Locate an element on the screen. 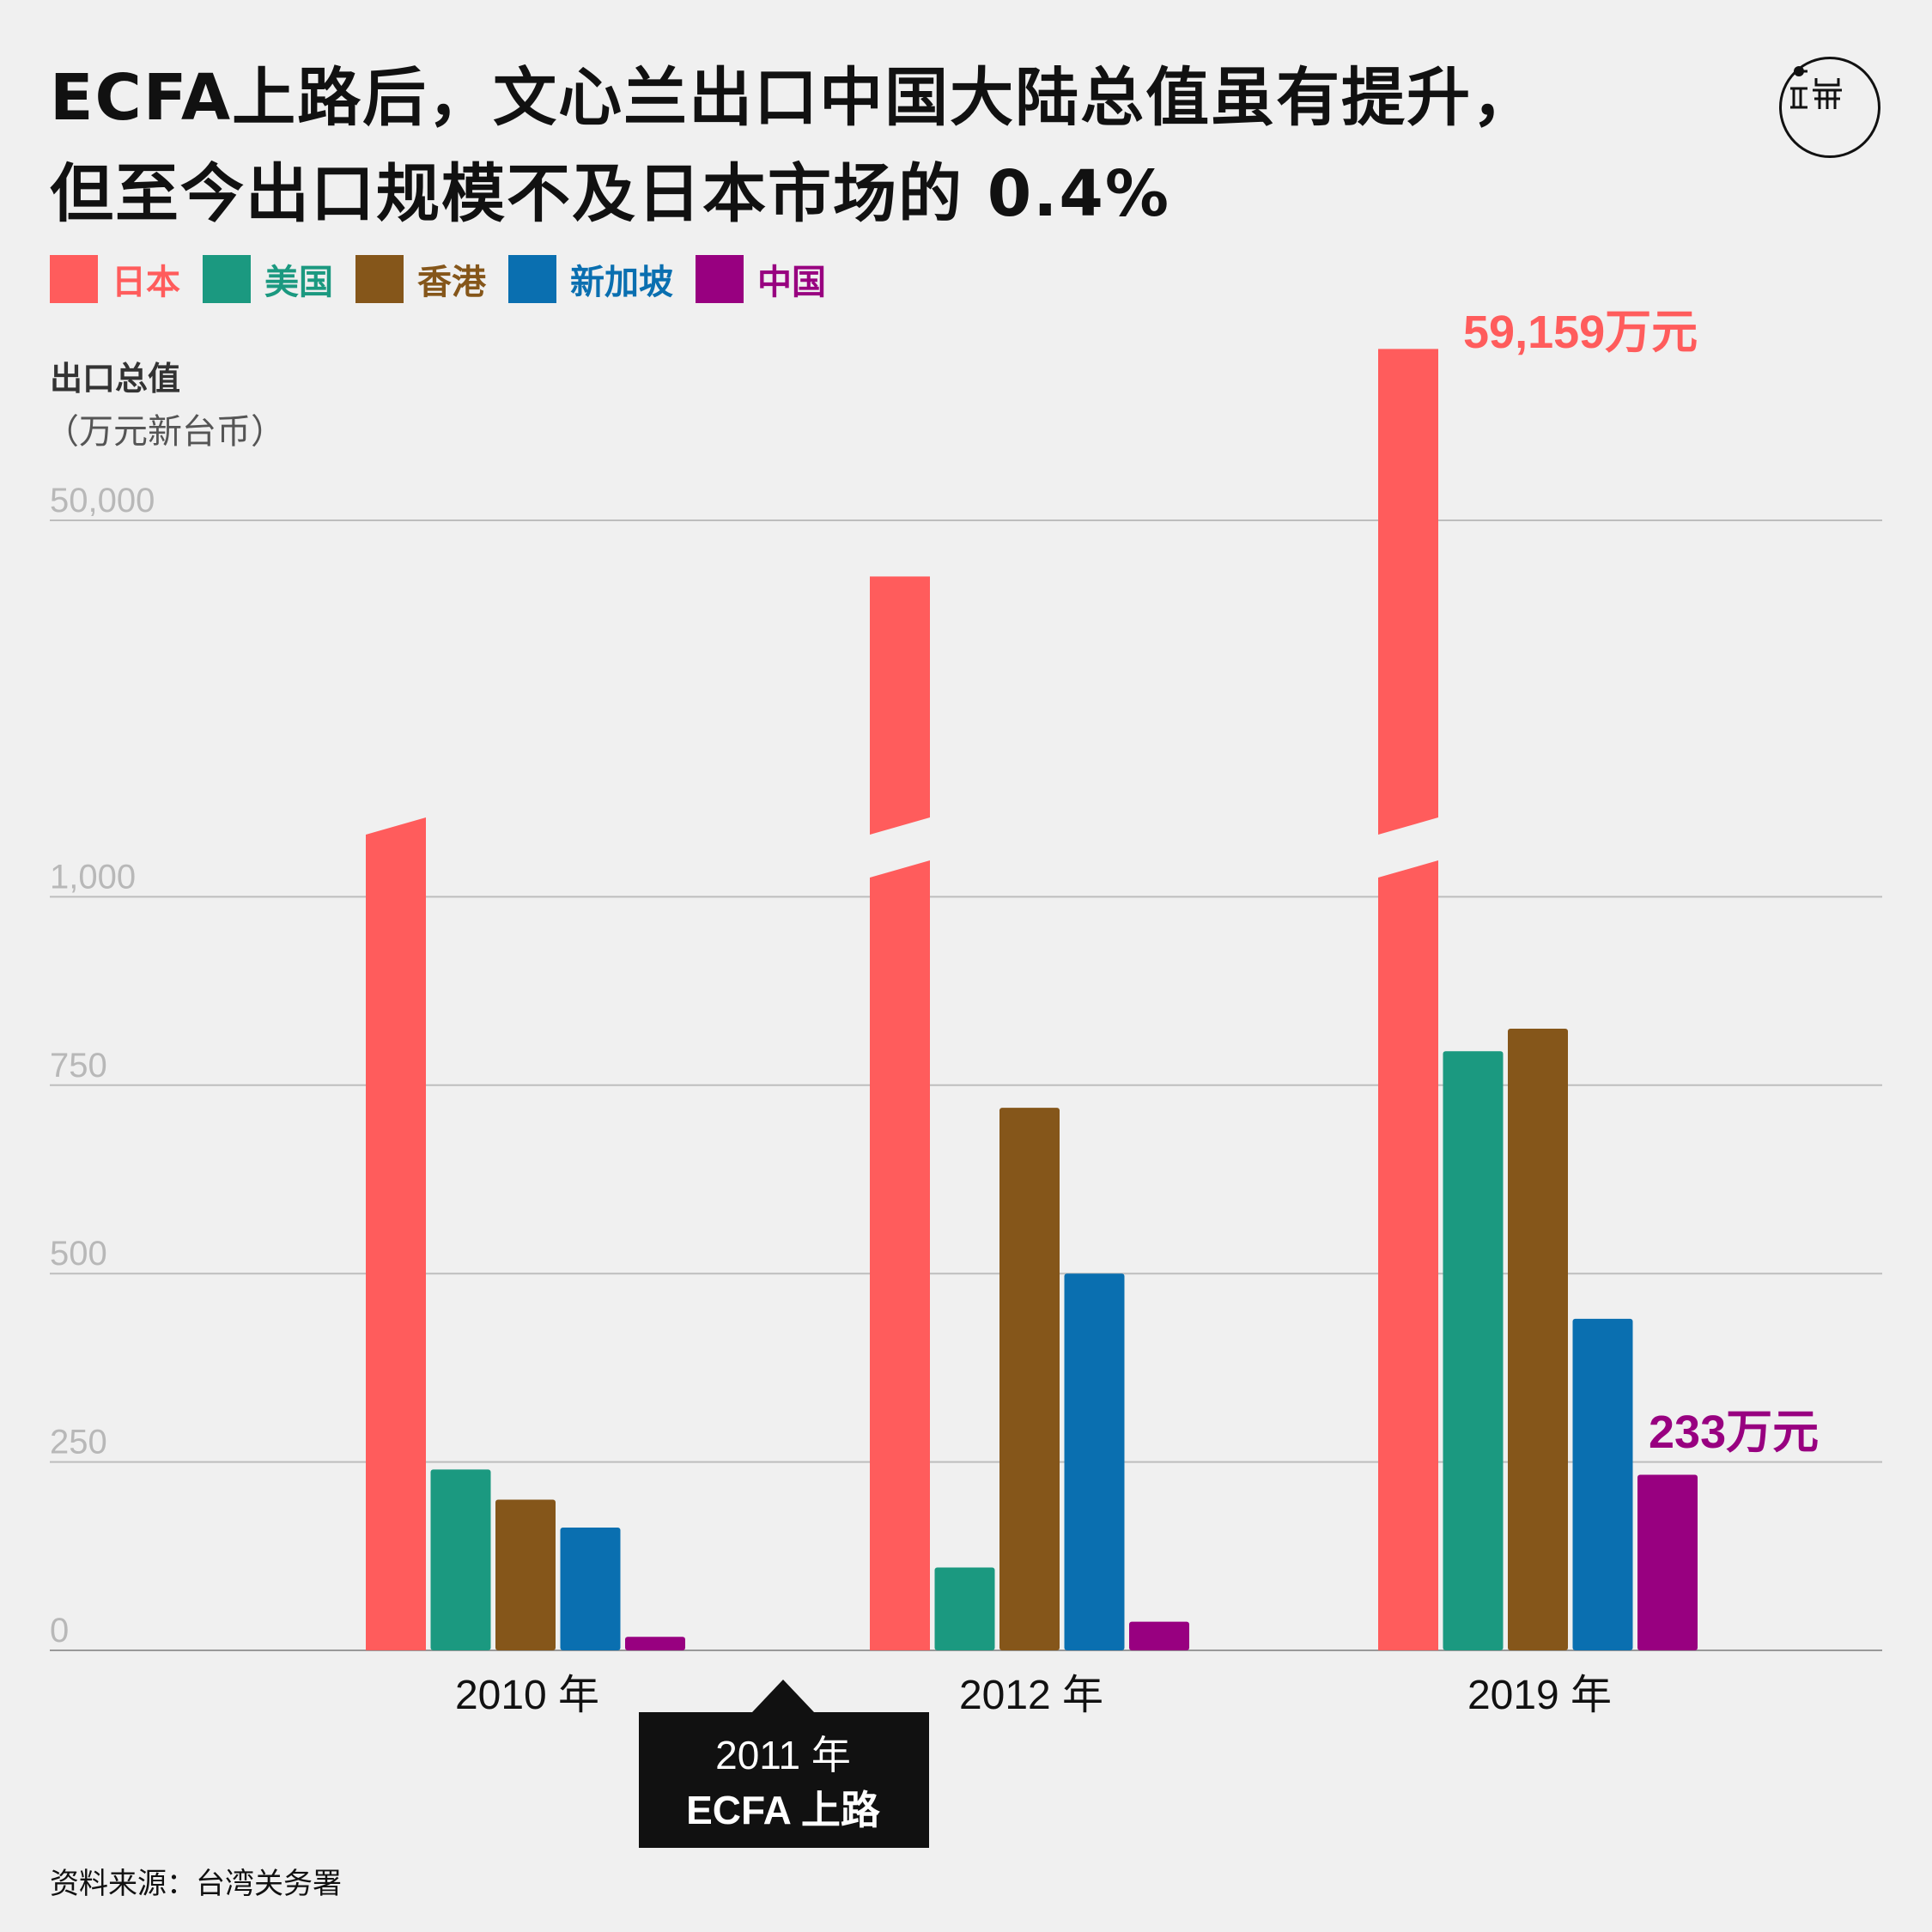 The image size is (1932, 1932). event-callout-line-1: 2011 年 is located at coordinates (783, 1755).